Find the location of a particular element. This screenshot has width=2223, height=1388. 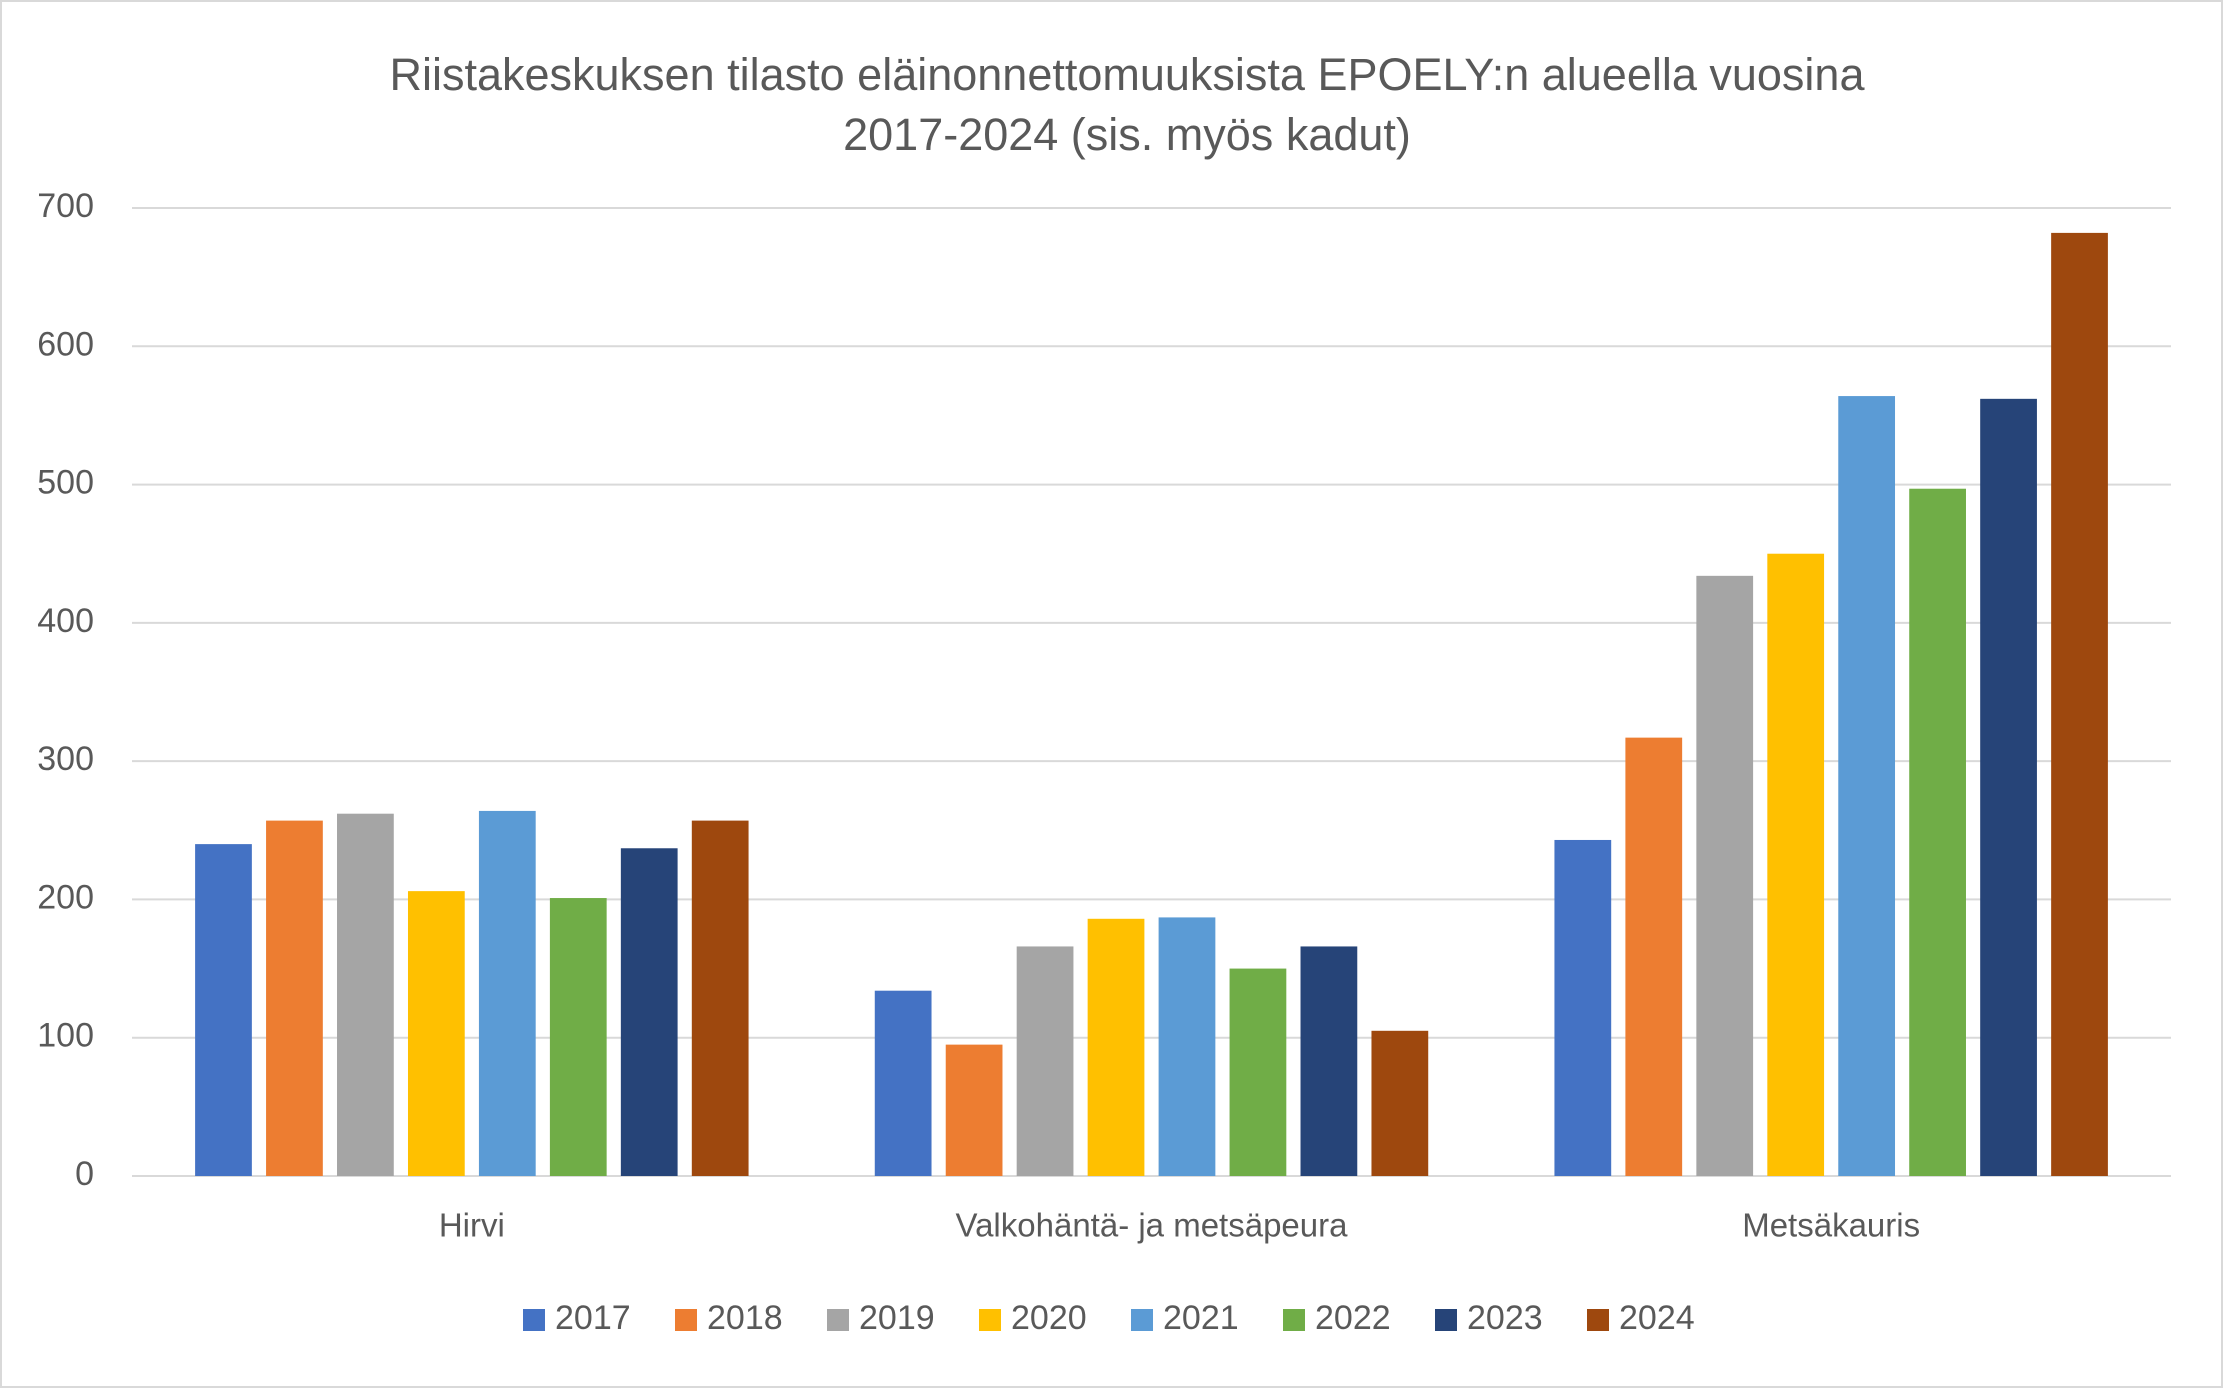

legend-label: 2024 is located at coordinates (1657, 1318).